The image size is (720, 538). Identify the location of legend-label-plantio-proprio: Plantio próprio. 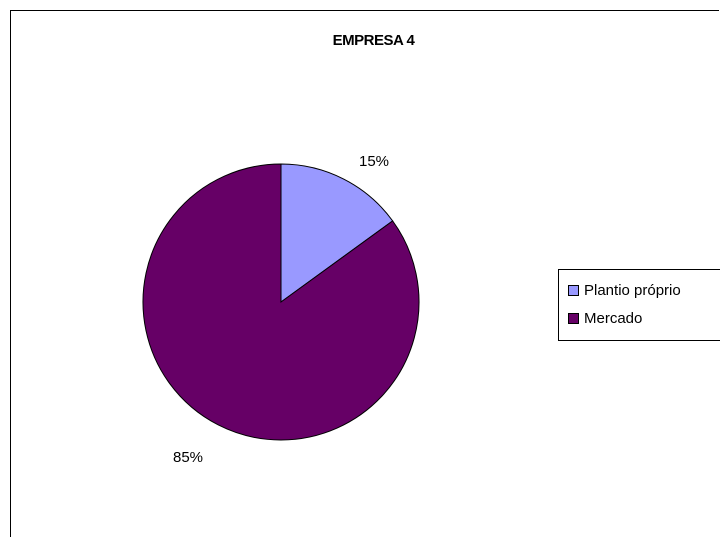
(632, 290).